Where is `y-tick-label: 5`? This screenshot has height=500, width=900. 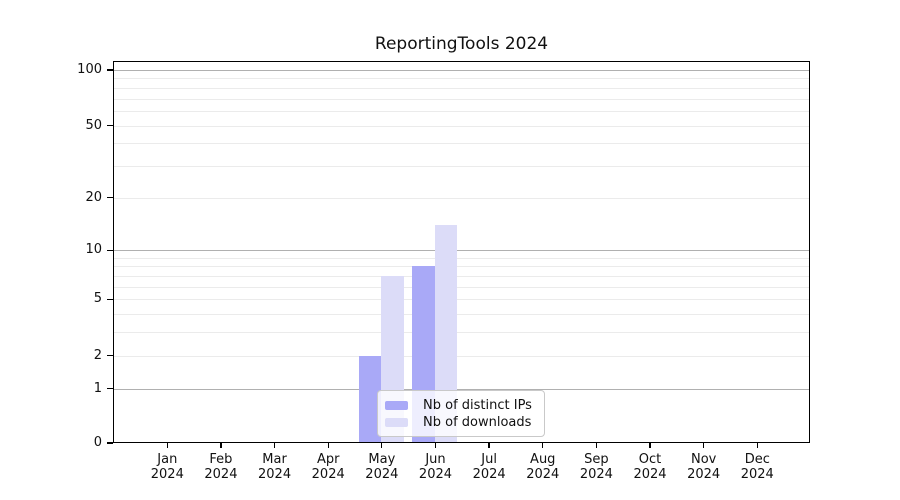
y-tick-label: 5 is located at coordinates (97, 299).